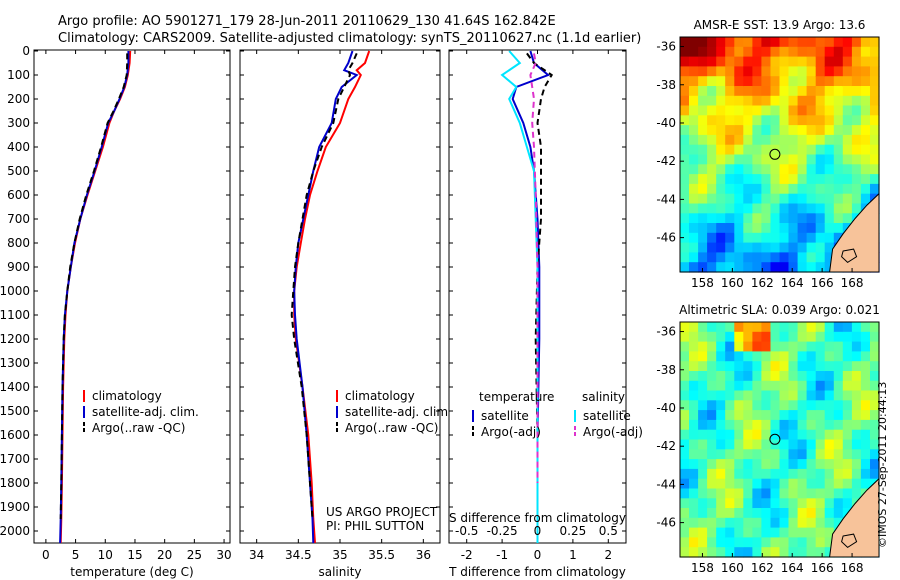 This screenshot has height=580, width=900. Describe the element at coordinates (380, 396) in the screenshot. I see `salinity-legend-label: climatology` at that location.